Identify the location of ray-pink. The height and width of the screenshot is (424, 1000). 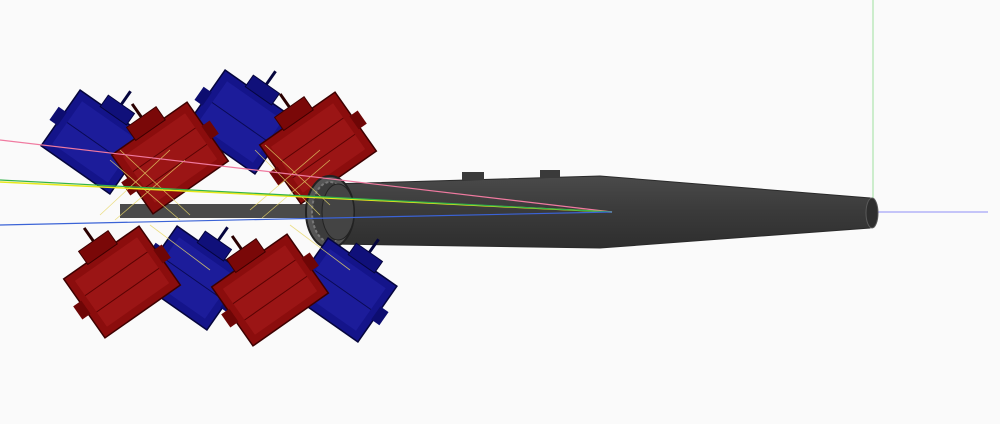
(306, 176).